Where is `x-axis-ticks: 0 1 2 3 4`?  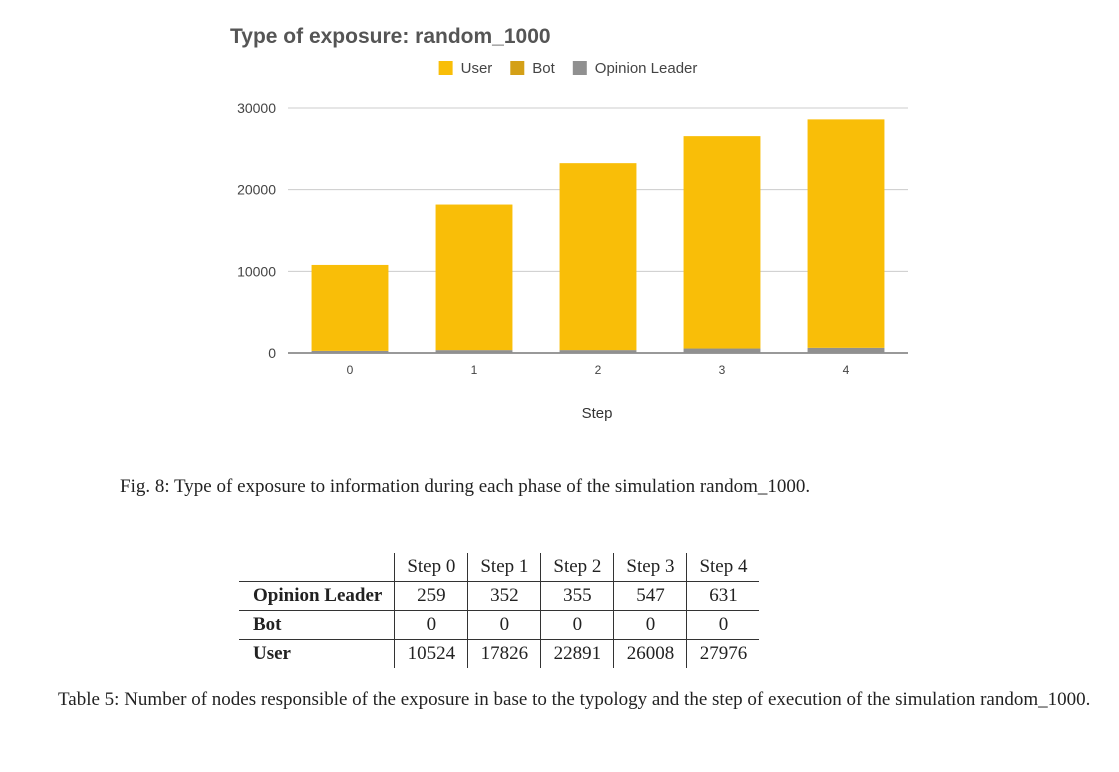
x-axis-ticks: 0 1 2 3 4 is located at coordinates (598, 370).